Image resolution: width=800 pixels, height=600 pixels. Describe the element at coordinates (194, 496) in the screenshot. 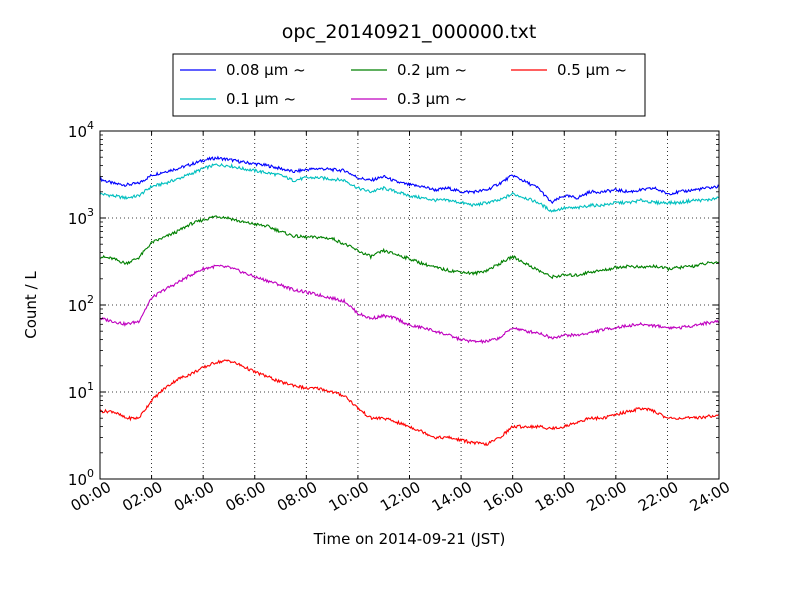

I see `x-tick-label: 04:00` at that location.